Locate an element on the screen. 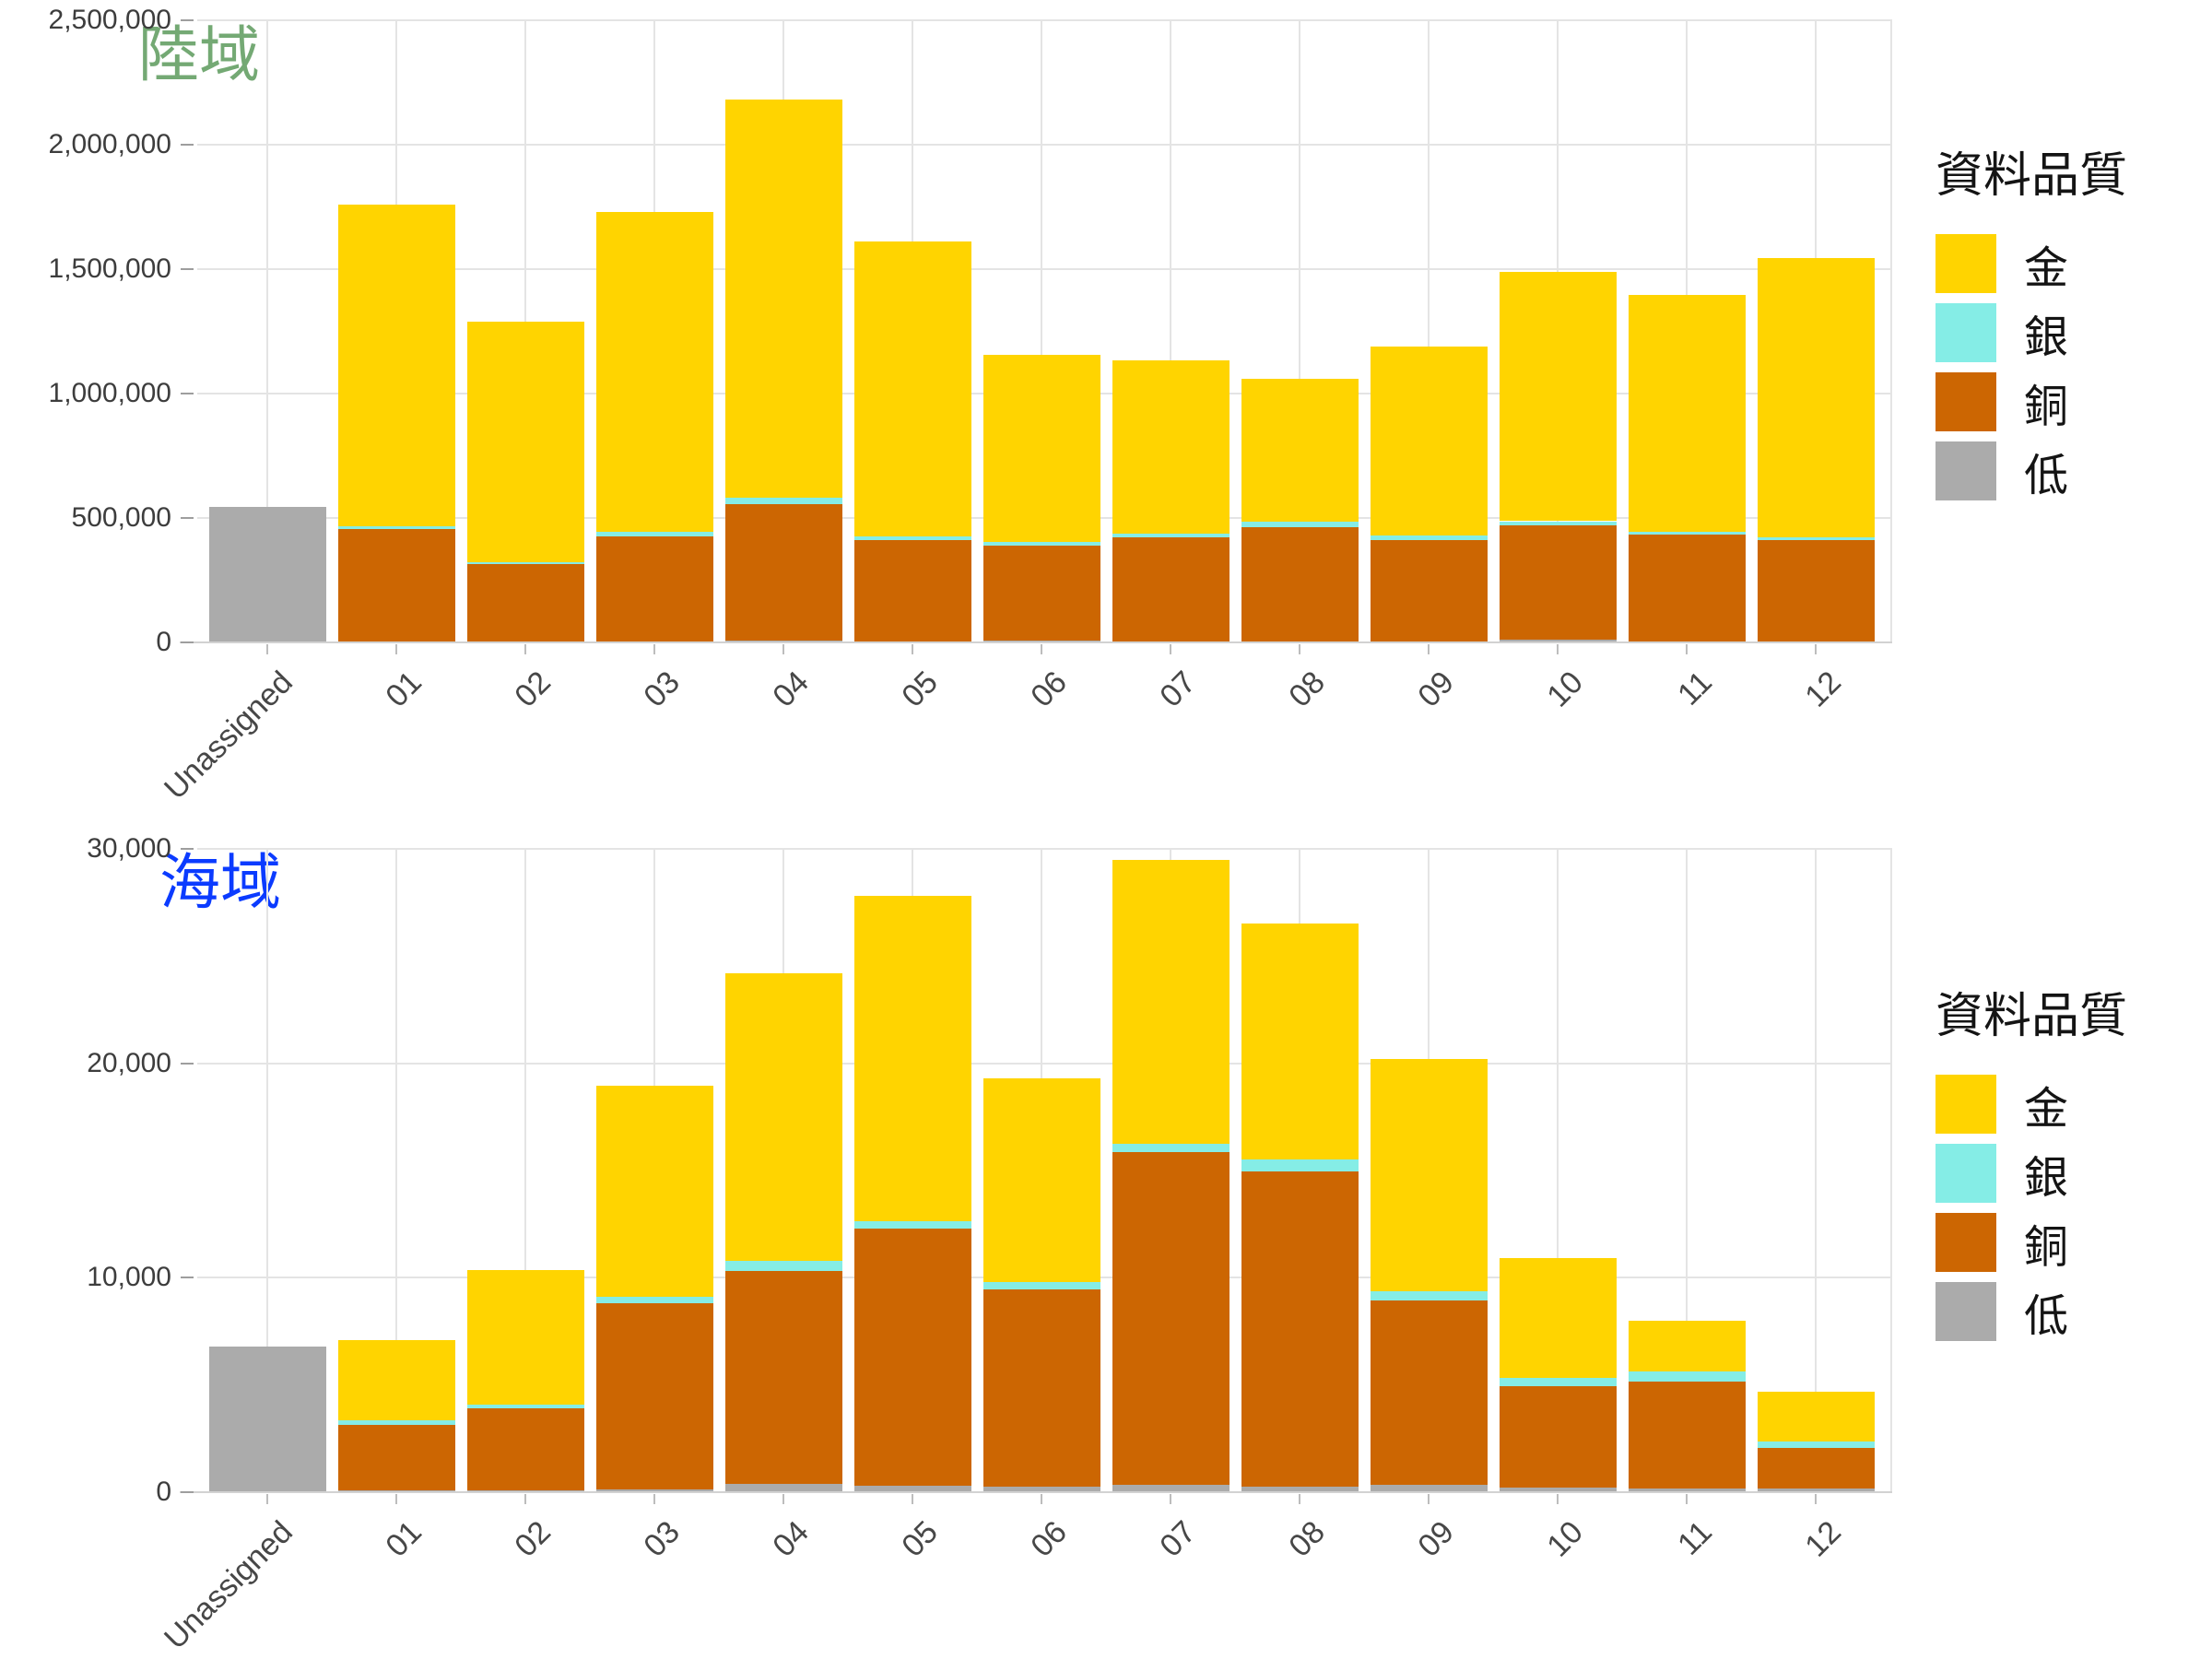  bar-05-low is located at coordinates (912, 1489).